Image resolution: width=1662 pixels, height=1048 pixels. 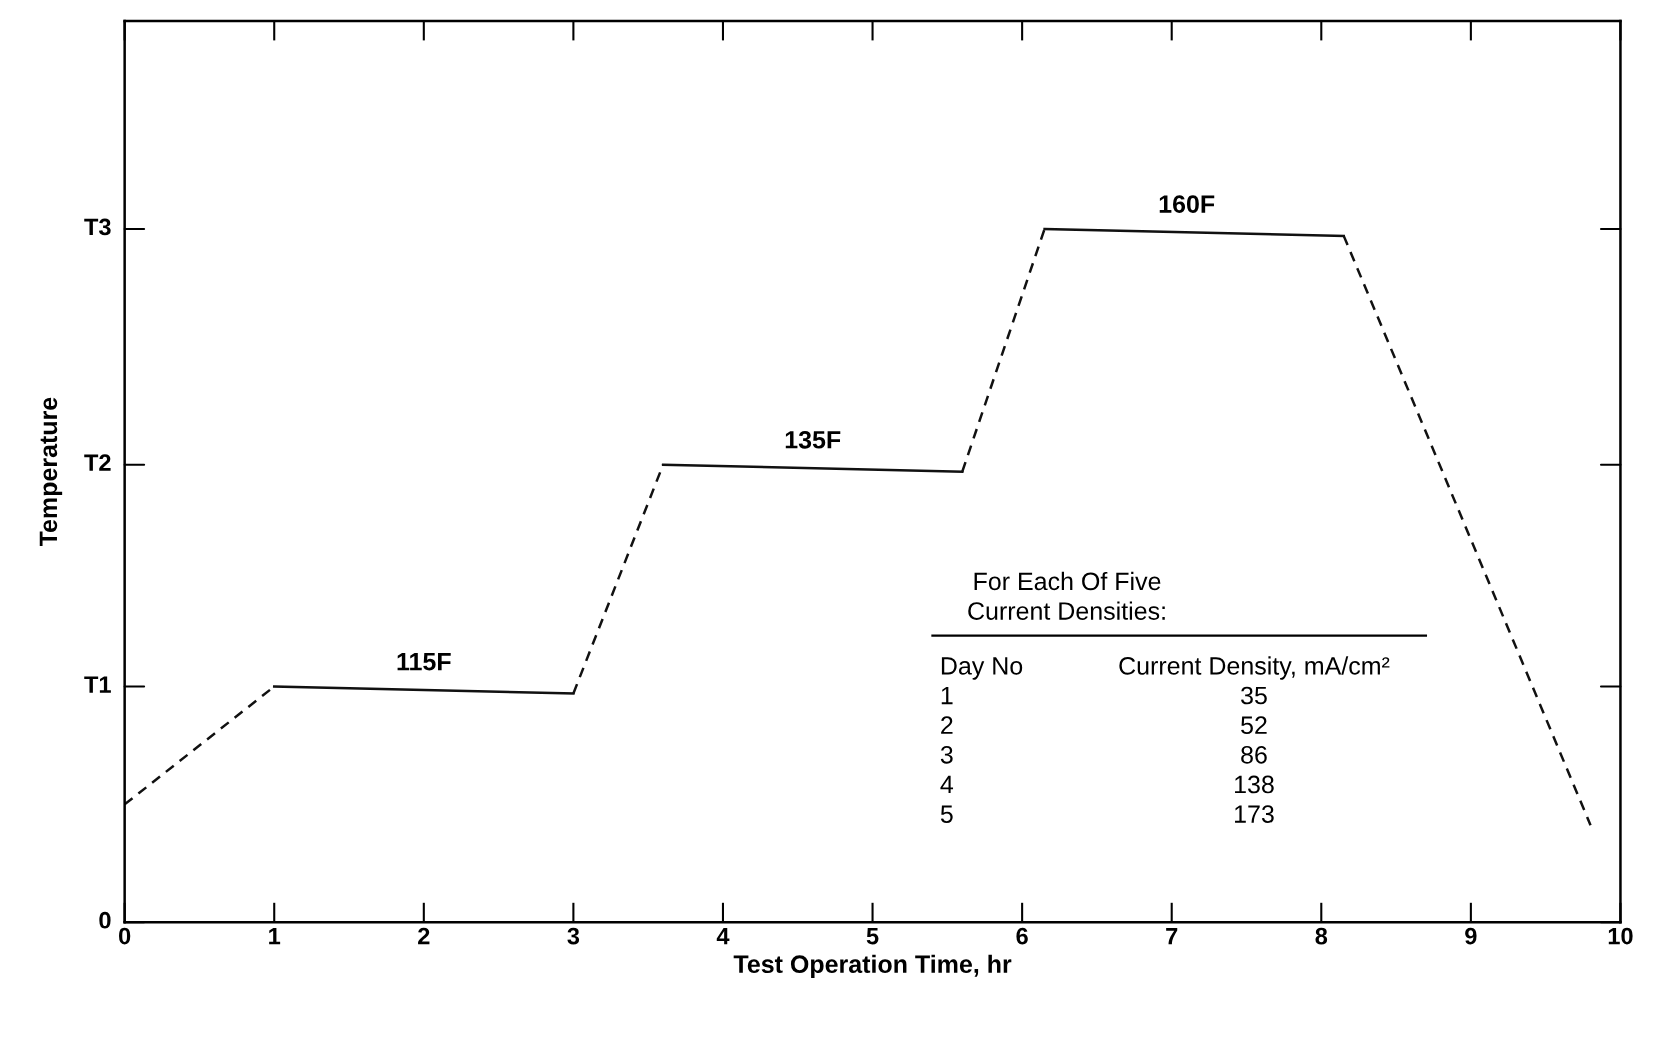 What do you see at coordinates (97, 684) in the screenshot?
I see `text: T1` at bounding box center [97, 684].